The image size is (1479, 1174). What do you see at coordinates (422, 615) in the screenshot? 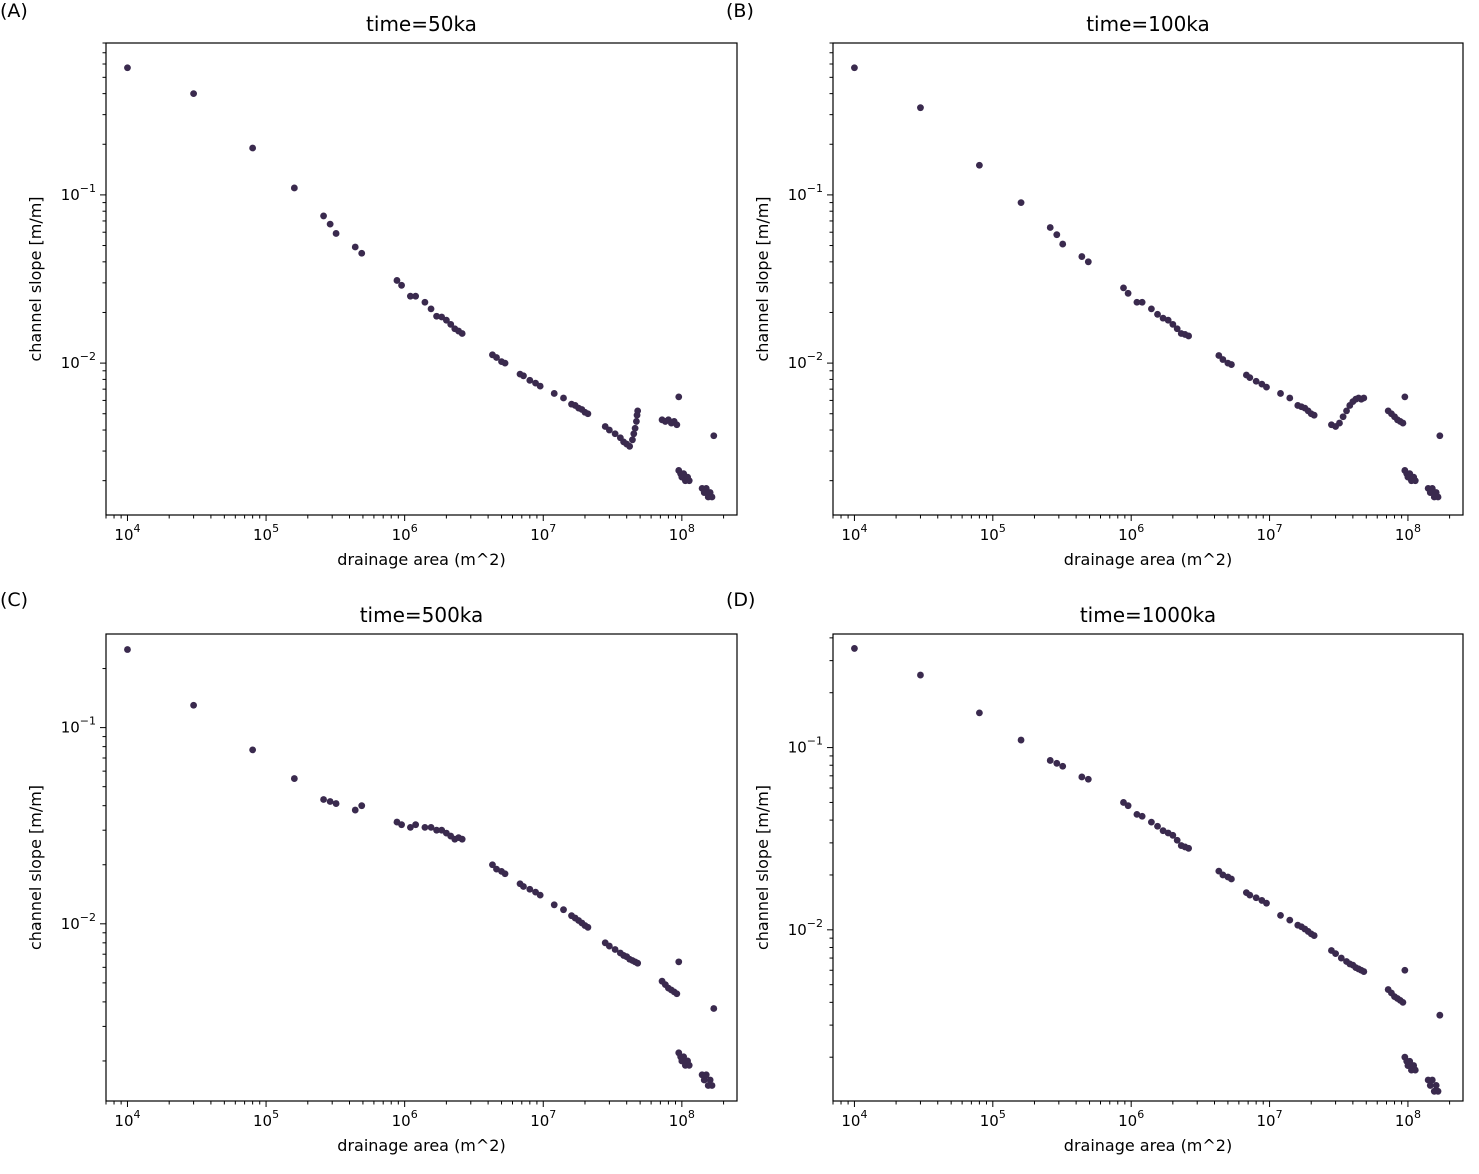
I see `chart-title: time=500ka` at bounding box center [422, 615].